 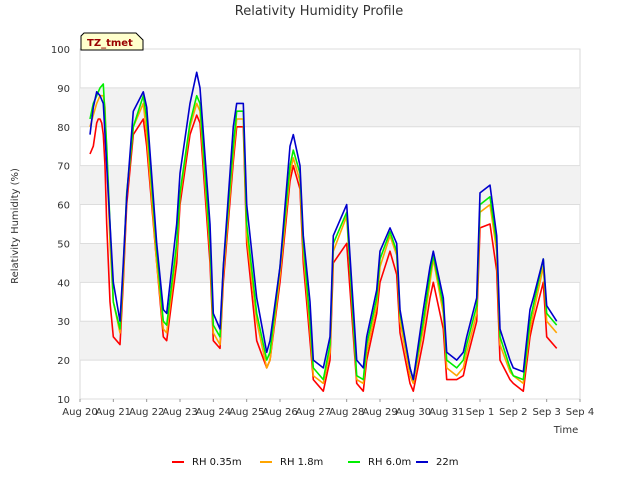 What do you see at coordinates (63, 206) in the screenshot?
I see `y-tick-label: 60` at bounding box center [63, 206].